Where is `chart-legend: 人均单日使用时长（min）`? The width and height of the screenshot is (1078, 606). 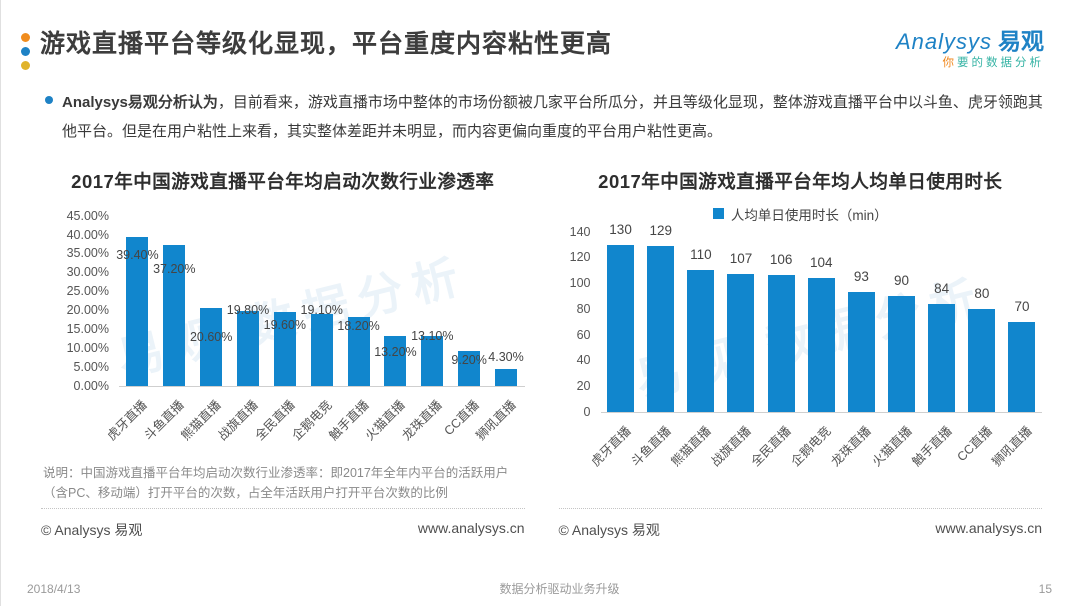
chart-legend: 人均单日使用时长（min） is located at coordinates (801, 214).